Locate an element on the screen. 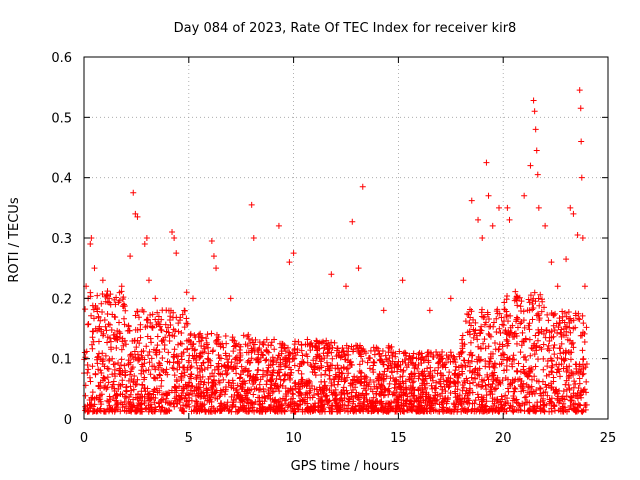 The image size is (640, 480). y-tick-label: 0.4 is located at coordinates (61, 179).